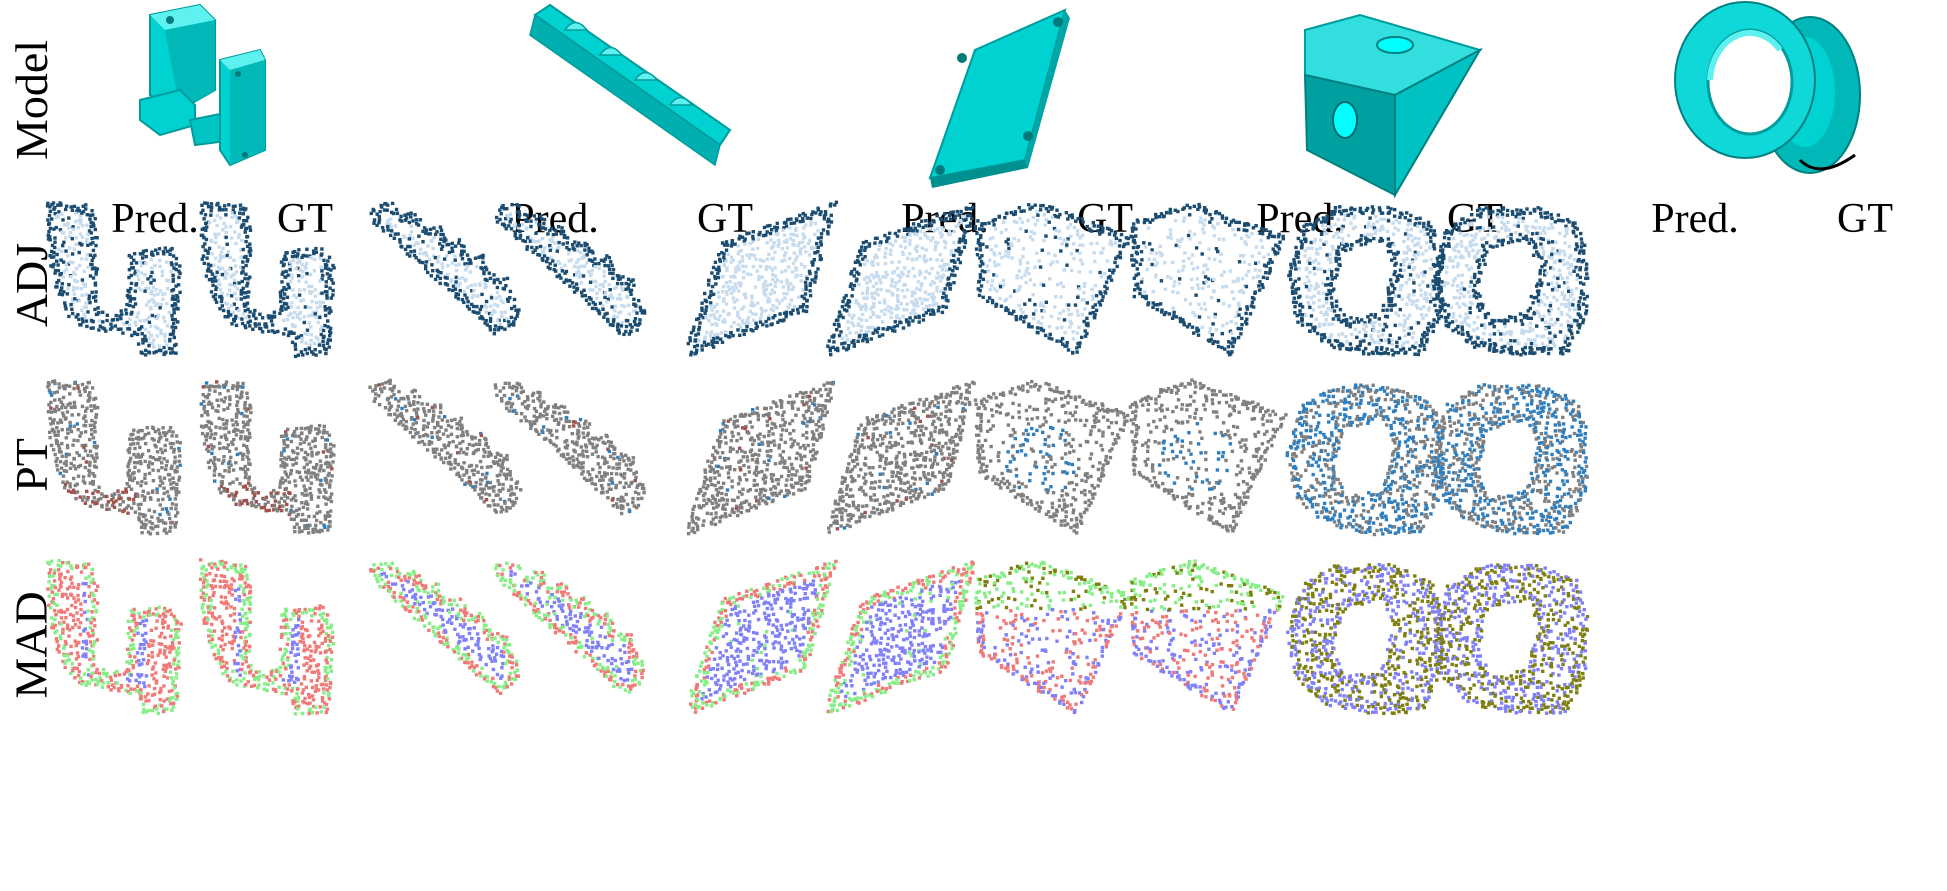 The height and width of the screenshot is (891, 1947). What do you see at coordinates (1865, 219) in the screenshot?
I see `header-gt-5: GT` at bounding box center [1865, 219].